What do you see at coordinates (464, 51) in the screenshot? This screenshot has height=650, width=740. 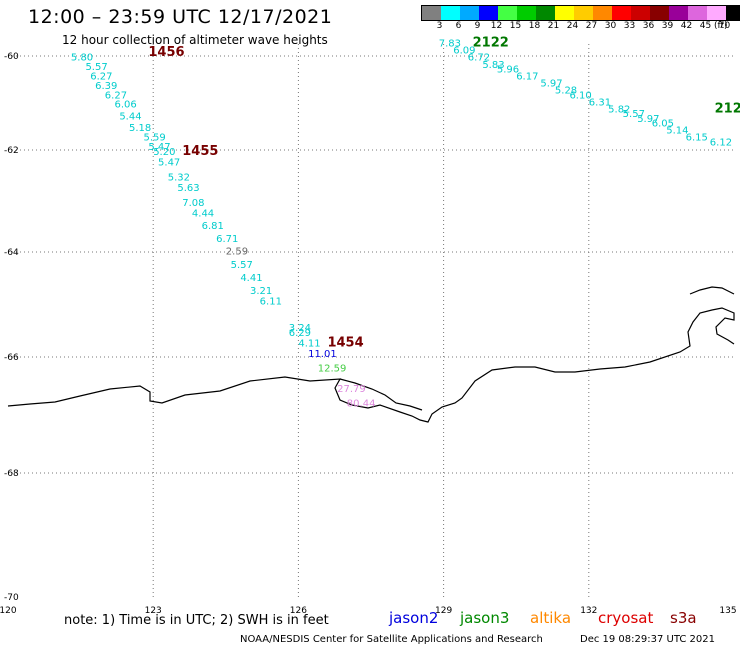 I see `wave-height-value: 6.09` at bounding box center [464, 51].